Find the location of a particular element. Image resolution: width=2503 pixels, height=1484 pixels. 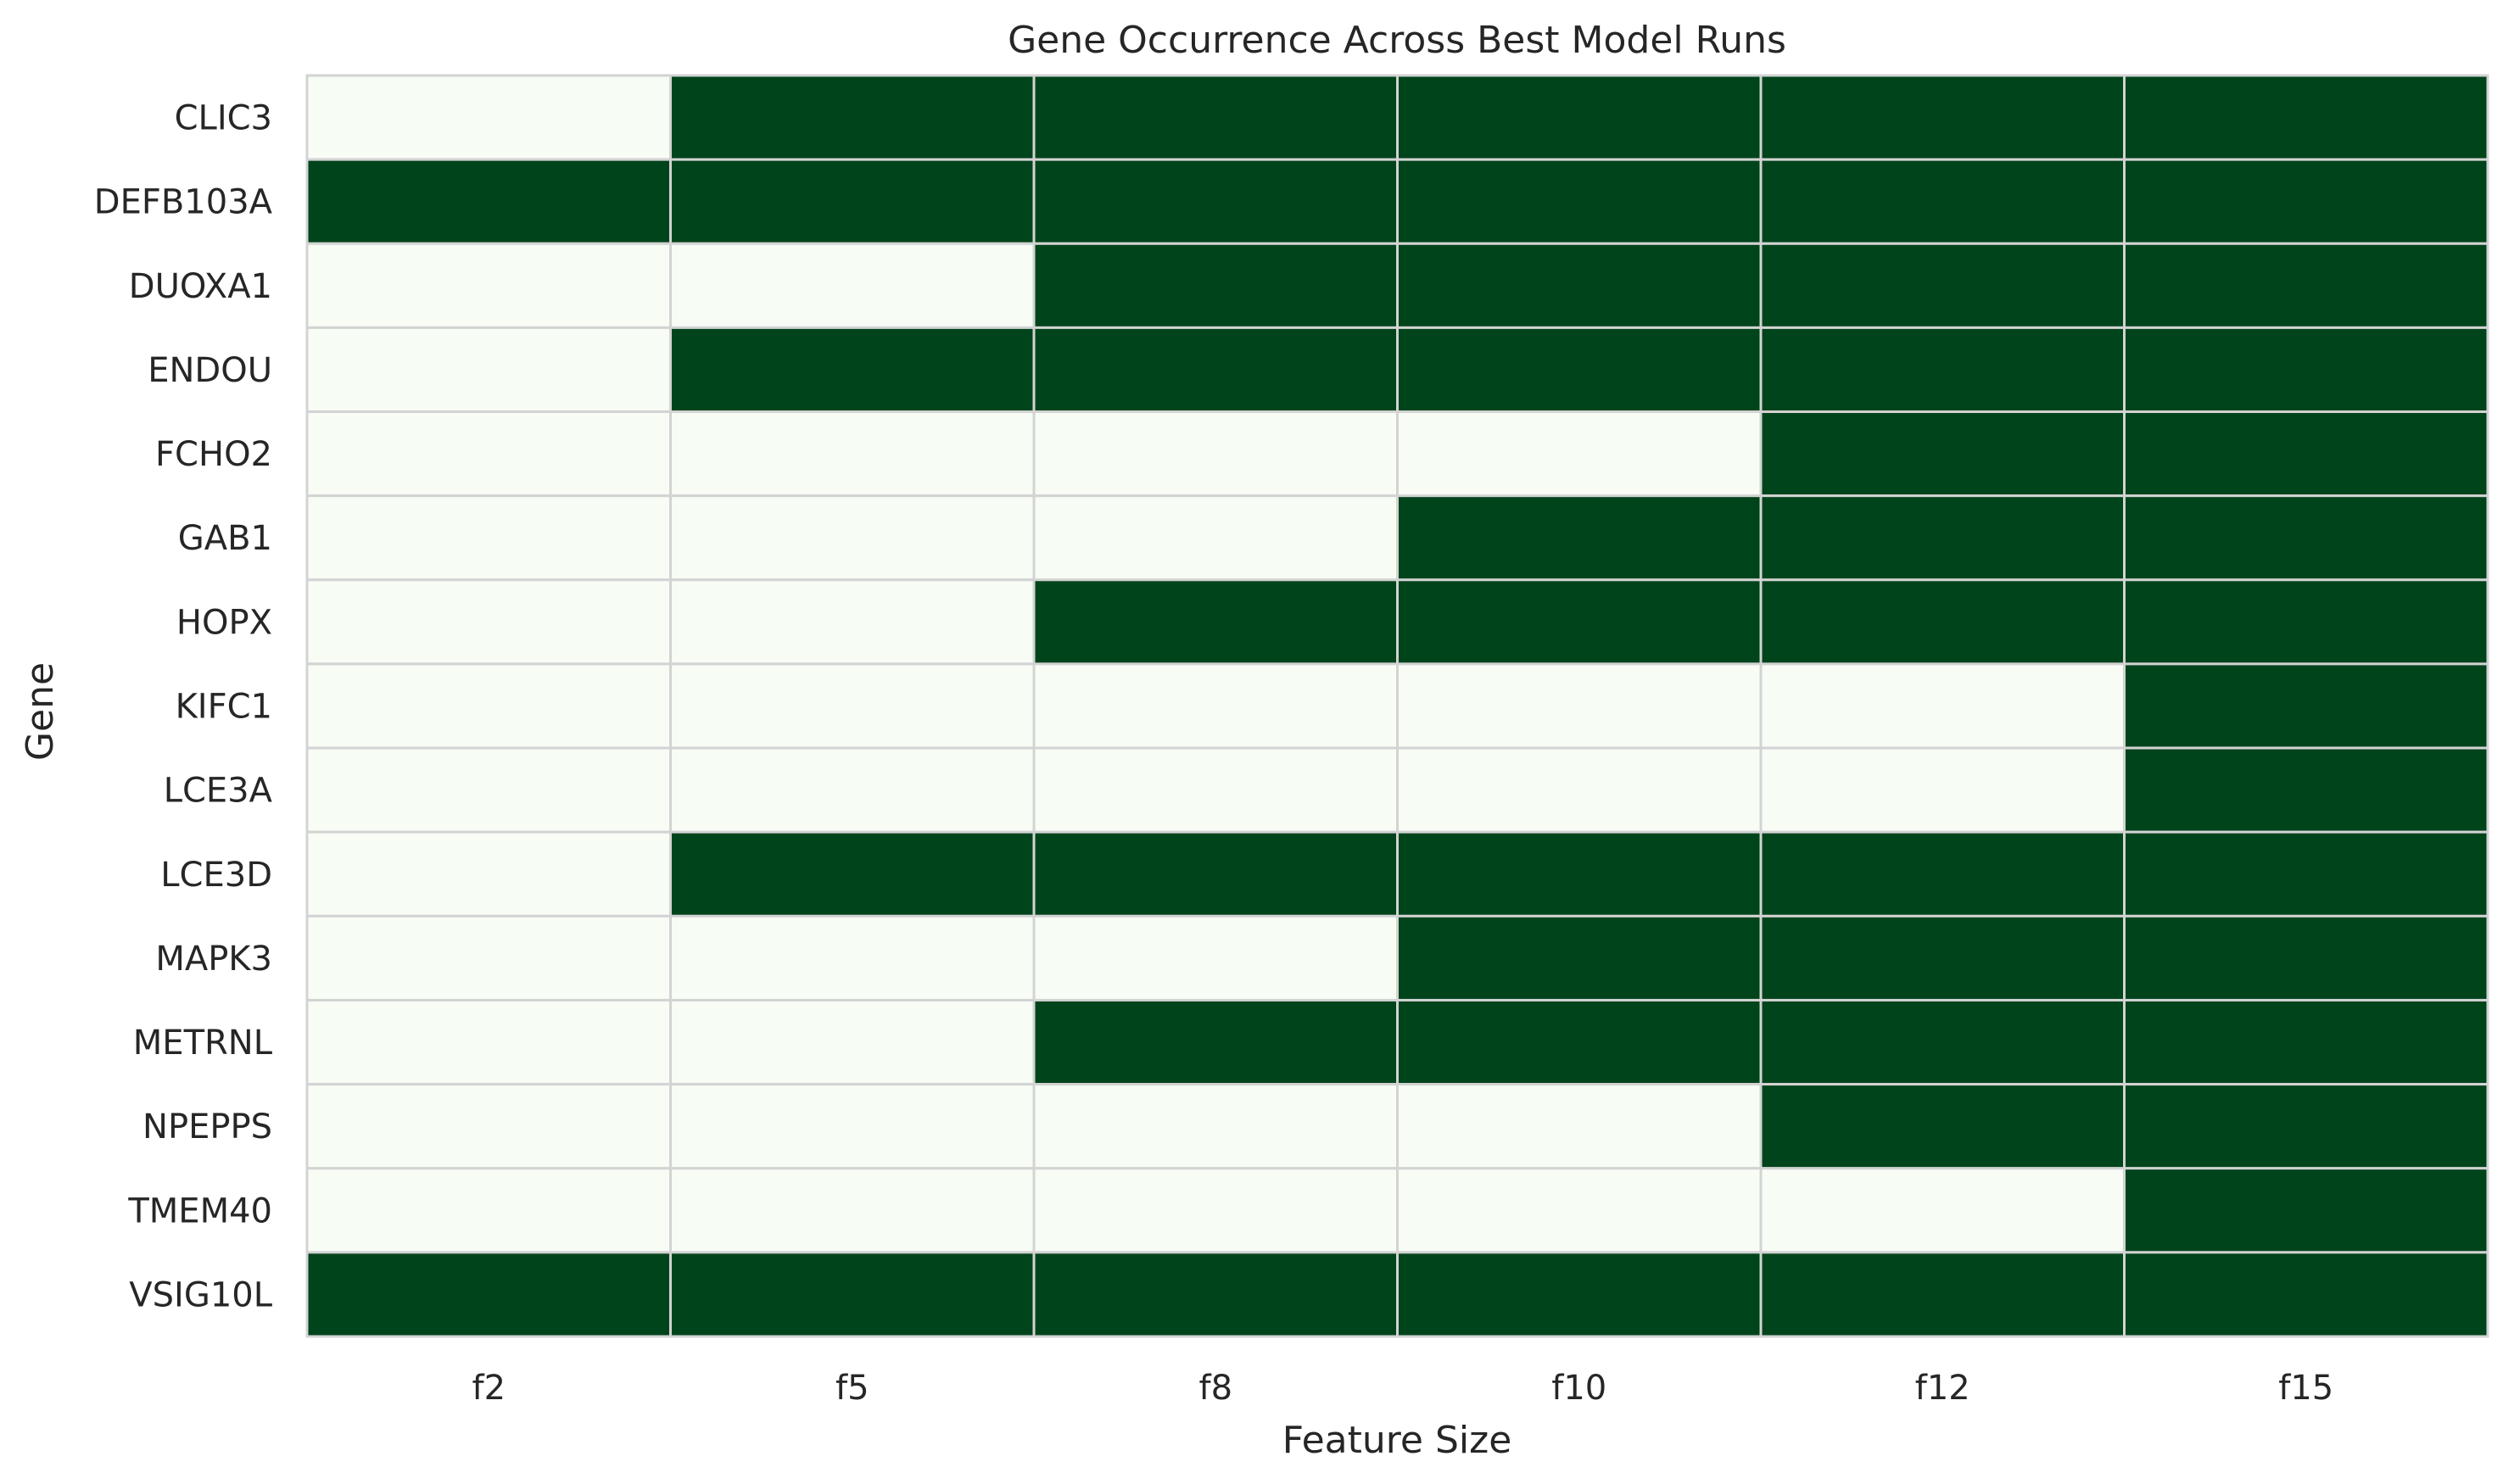

heatmap-cell-DUOXA1-f8 is located at coordinates (1215, 285).